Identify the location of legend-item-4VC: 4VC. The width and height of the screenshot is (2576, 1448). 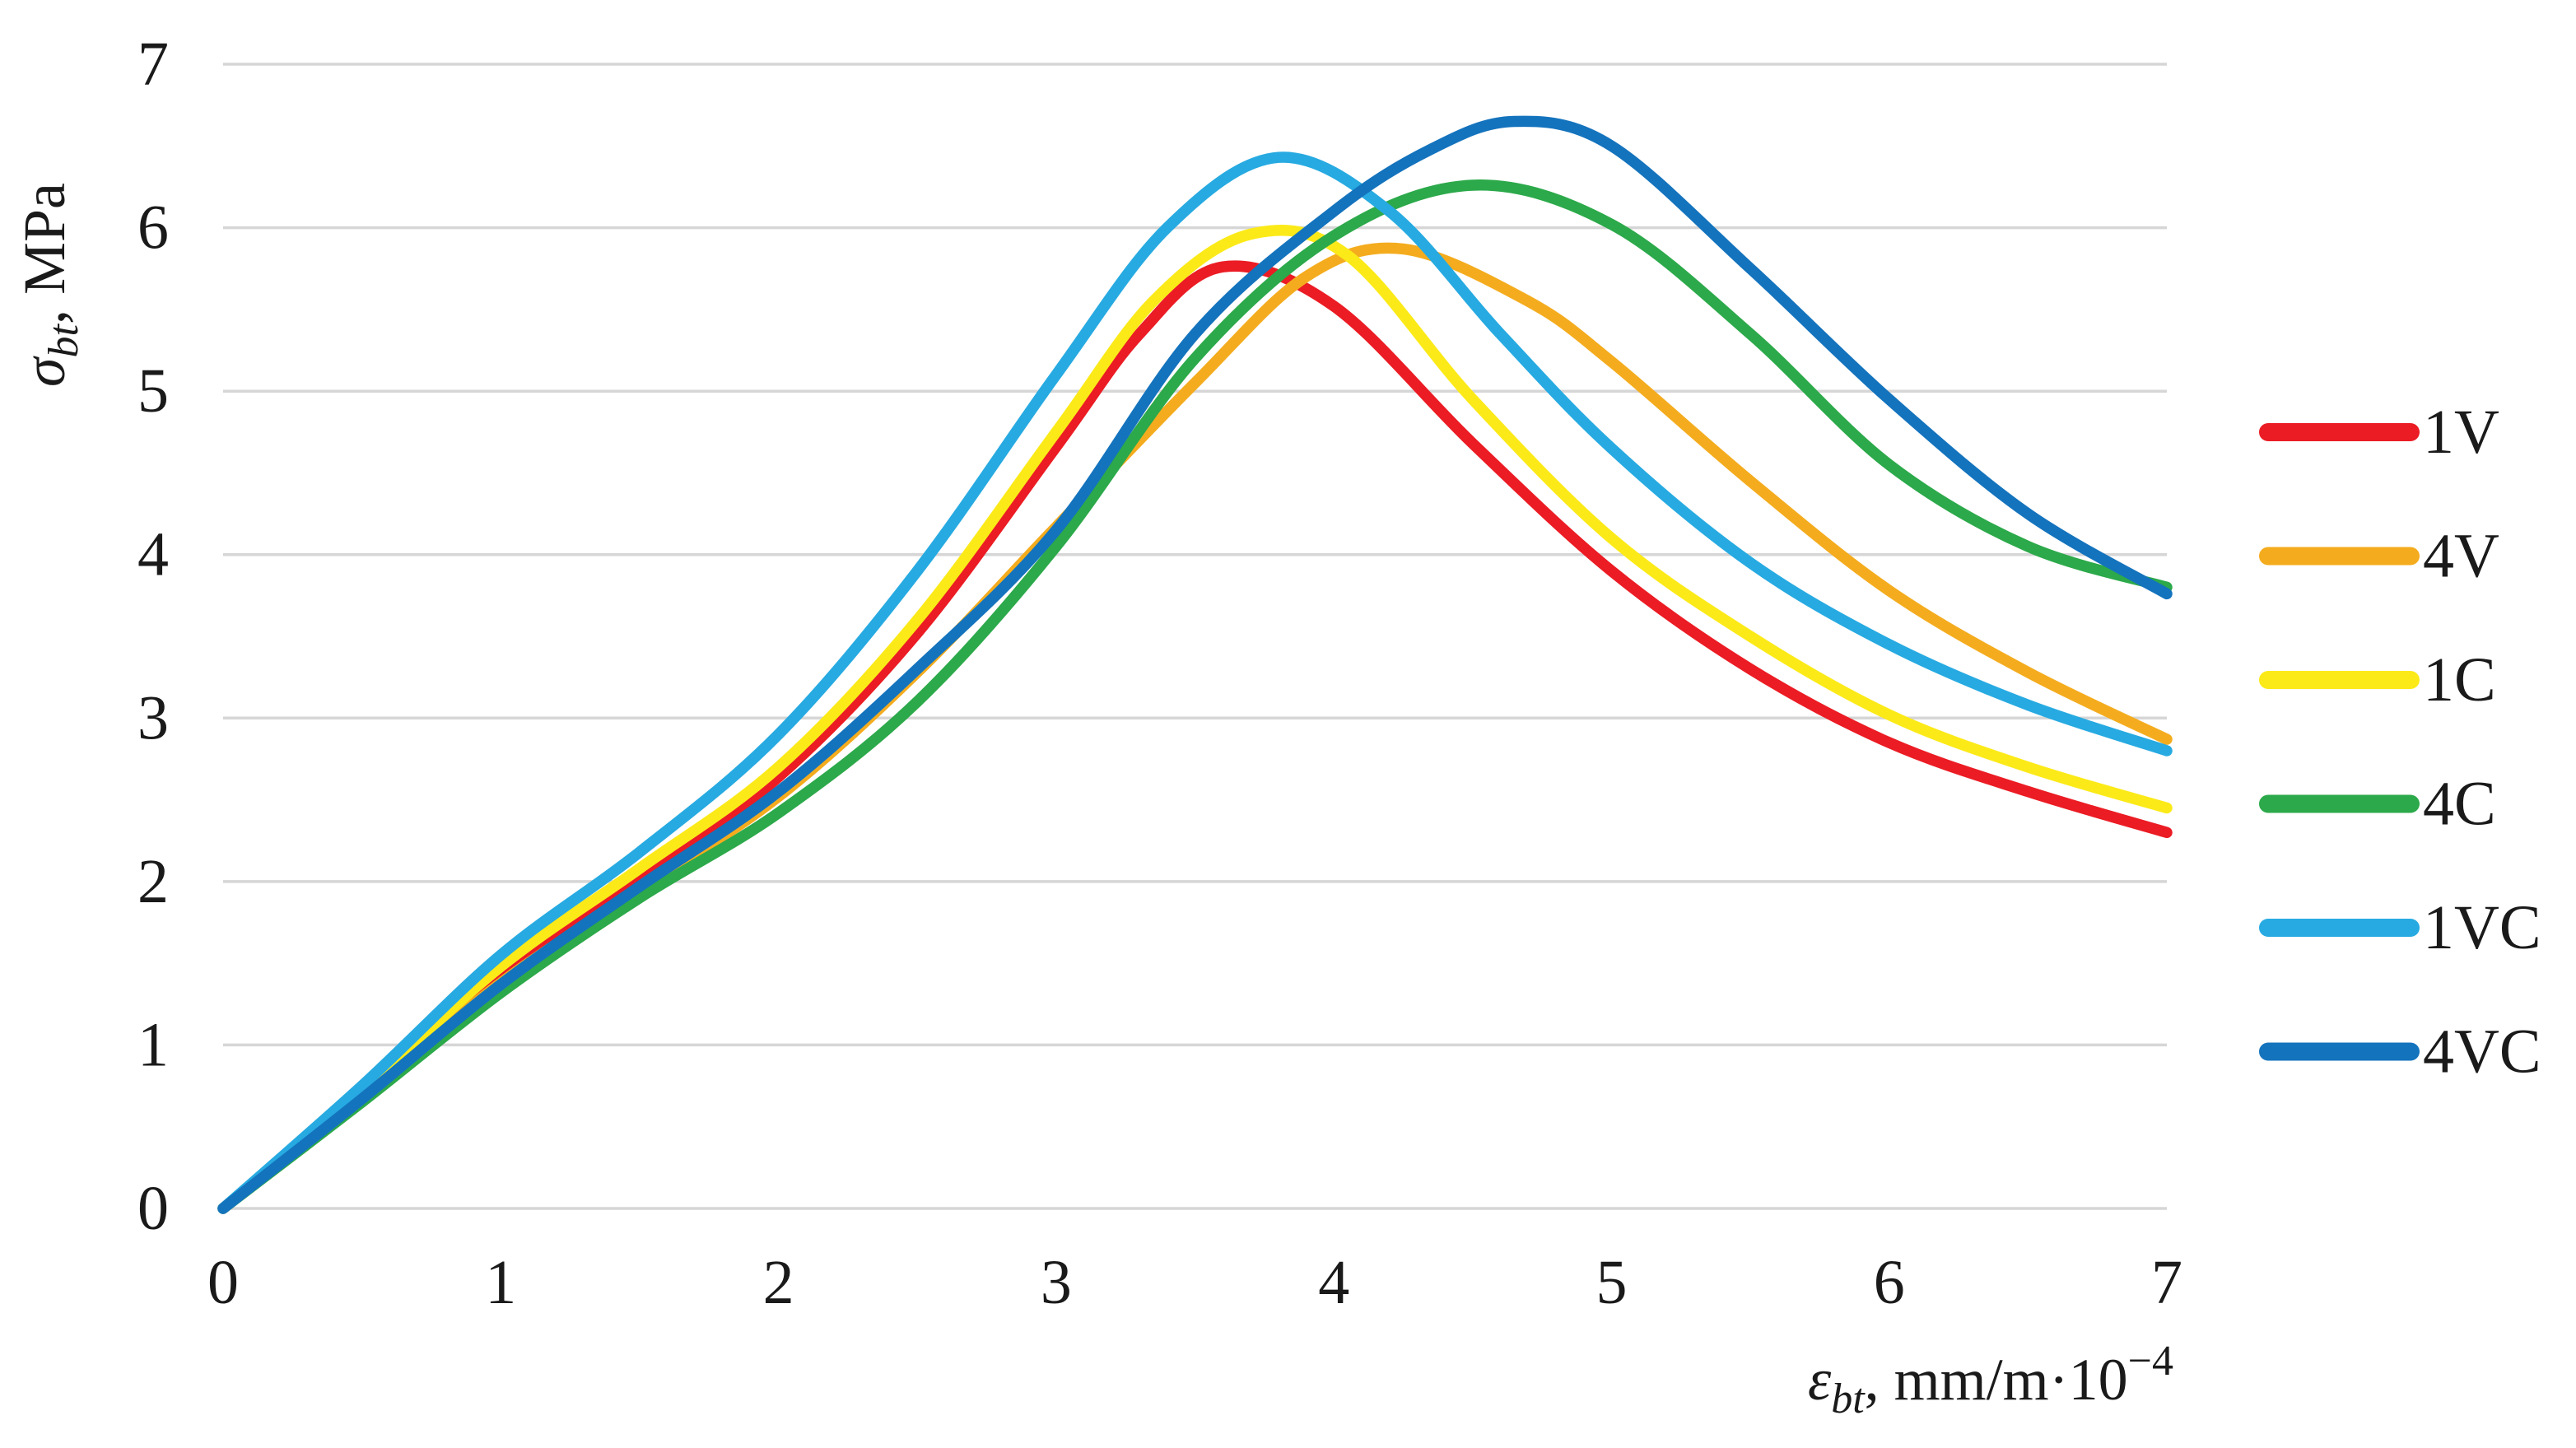
(2400, 1052).